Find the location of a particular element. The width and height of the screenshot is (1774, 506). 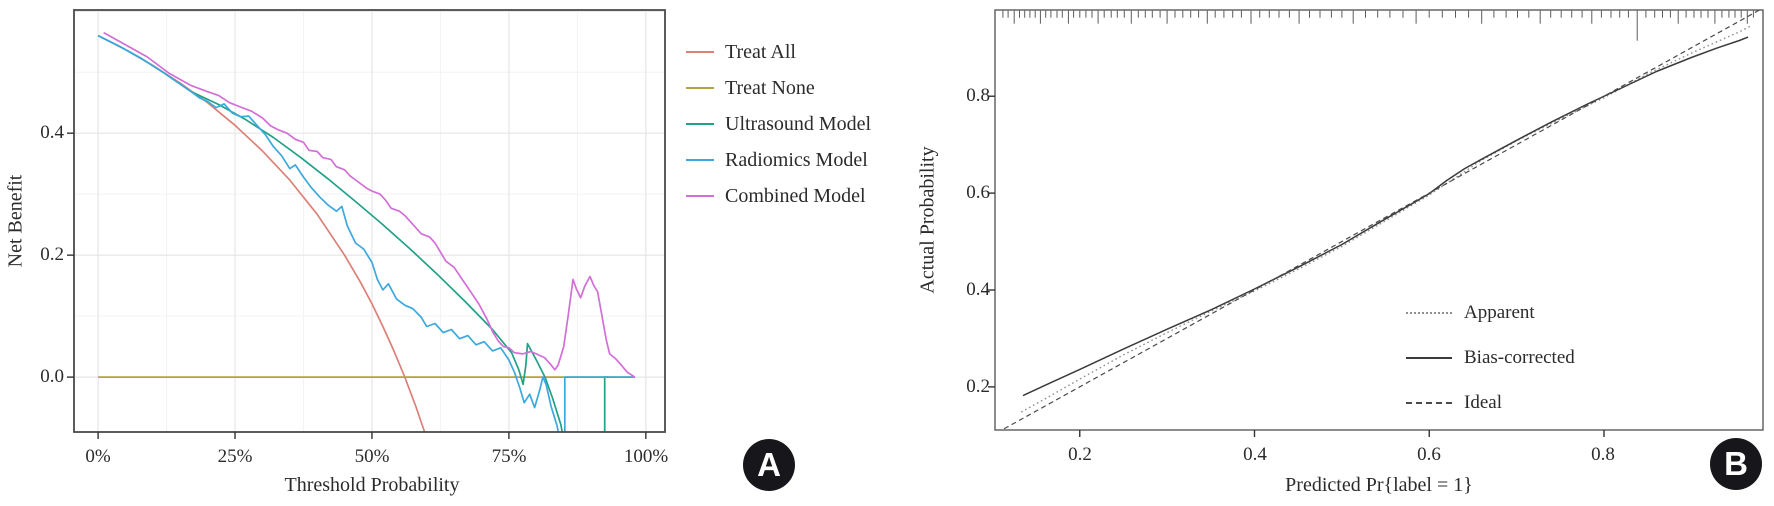

panel-a-x-tick-4: 100% is located at coordinates (646, 456).